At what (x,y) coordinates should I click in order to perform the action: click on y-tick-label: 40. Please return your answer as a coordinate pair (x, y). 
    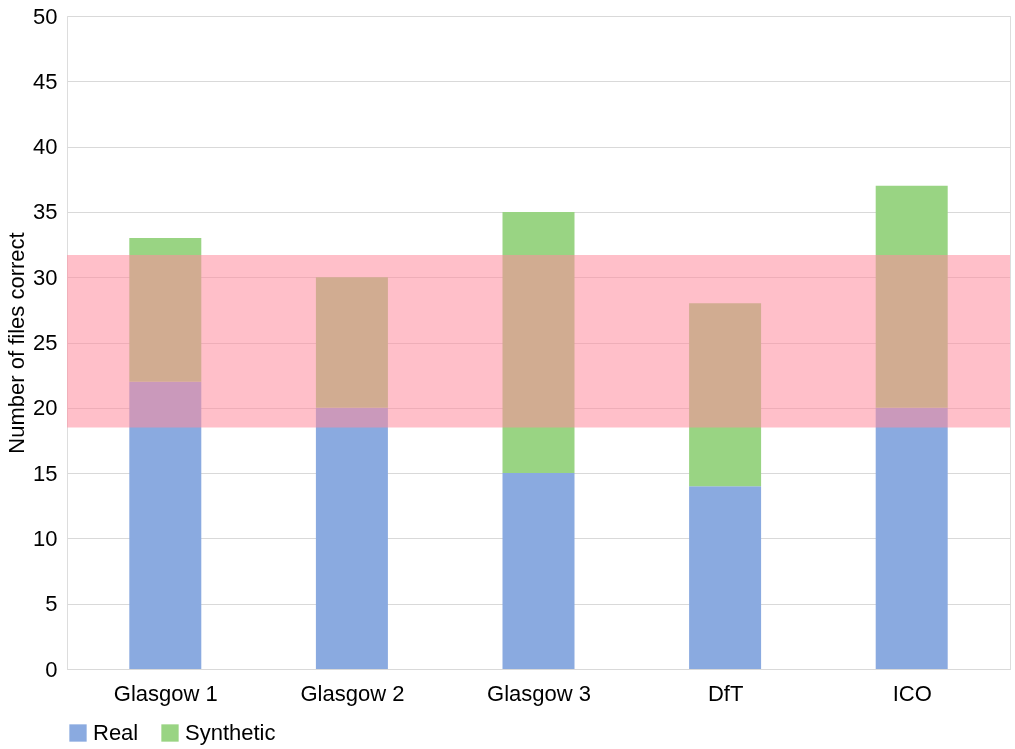
    Looking at the image, I should click on (45, 147).